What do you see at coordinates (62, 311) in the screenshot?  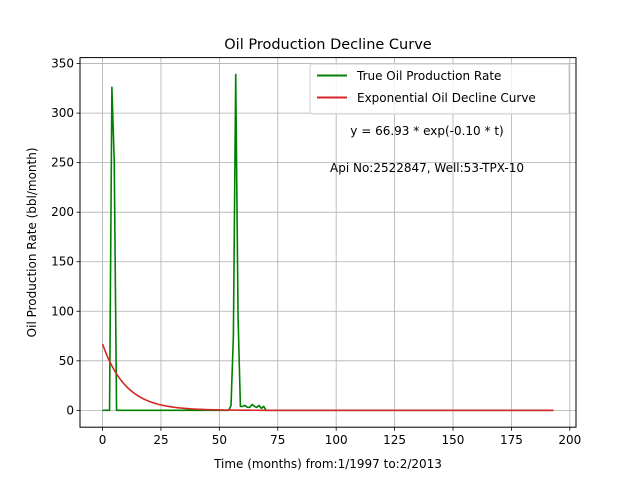 I see `y-tick-label: 100` at bounding box center [62, 311].